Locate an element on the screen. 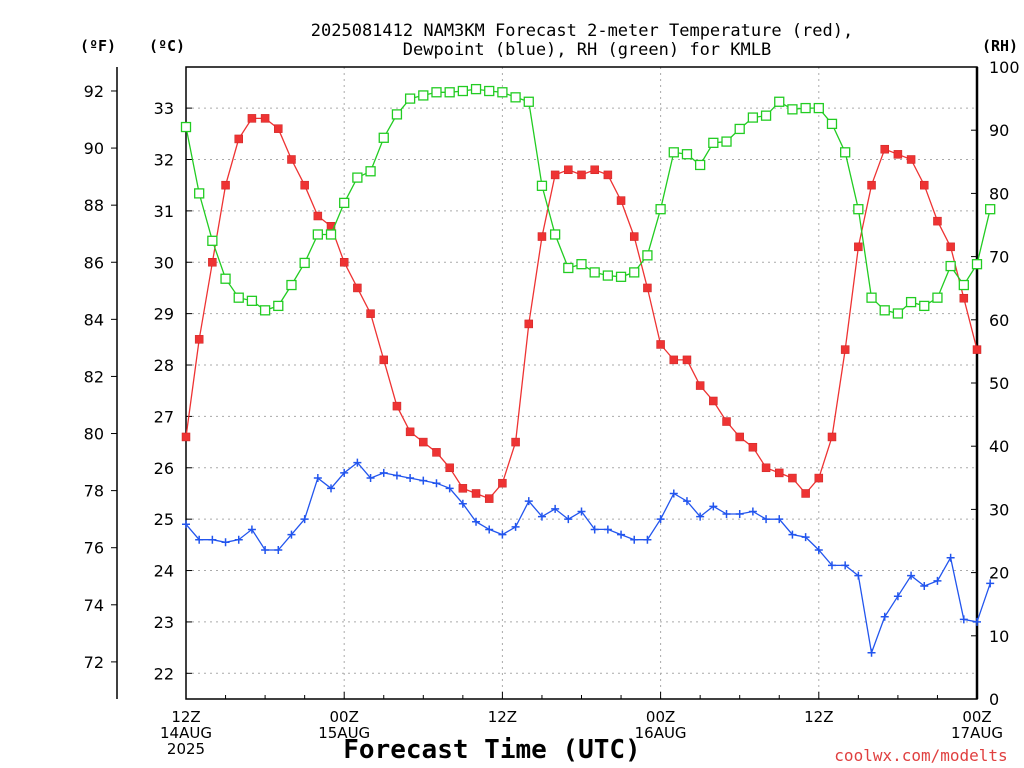  celsius-tick-label: 29 is located at coordinates (164, 314).